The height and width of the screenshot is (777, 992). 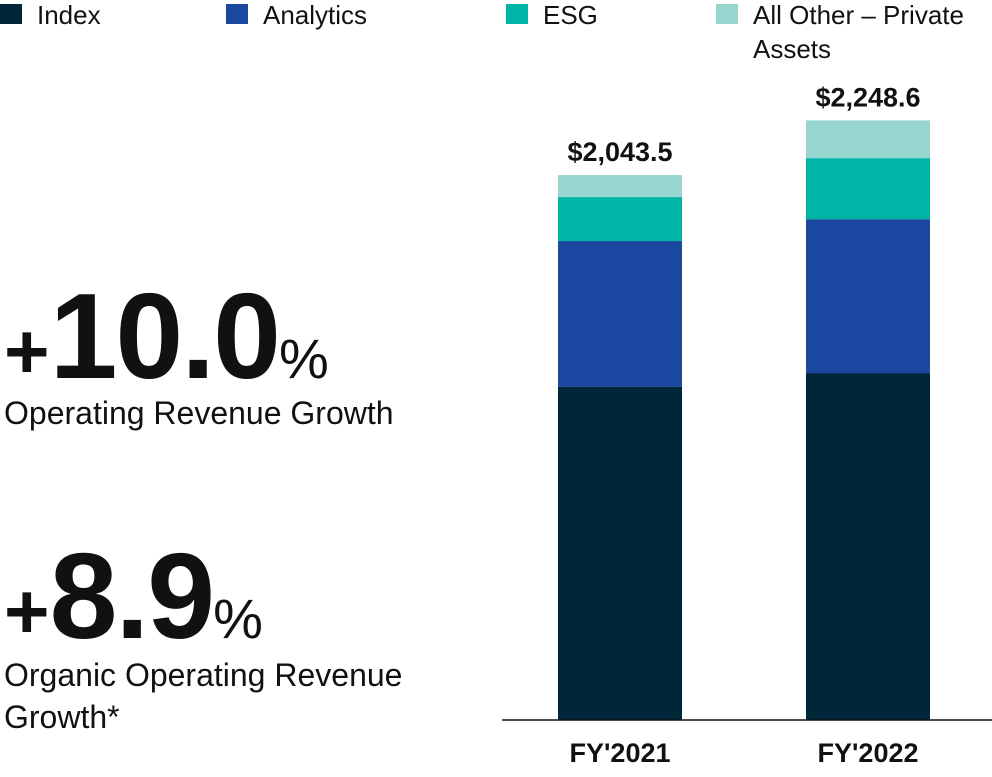 I want to click on total-label: $2,043.5, so click(x=619, y=152).